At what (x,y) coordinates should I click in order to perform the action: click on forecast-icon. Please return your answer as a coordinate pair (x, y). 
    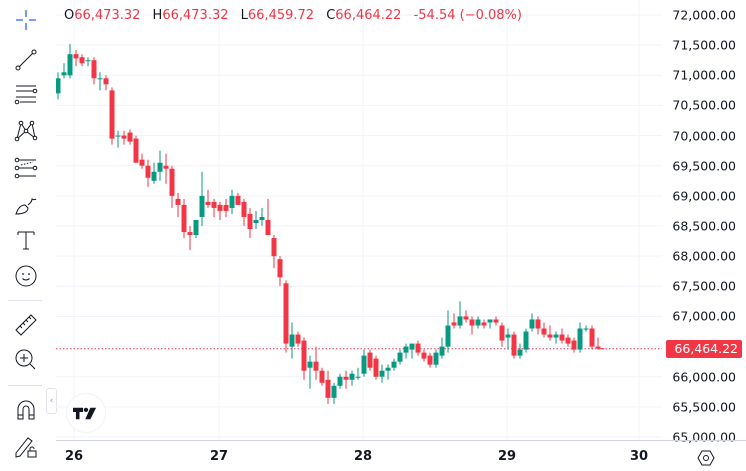
    Looking at the image, I should click on (26, 168).